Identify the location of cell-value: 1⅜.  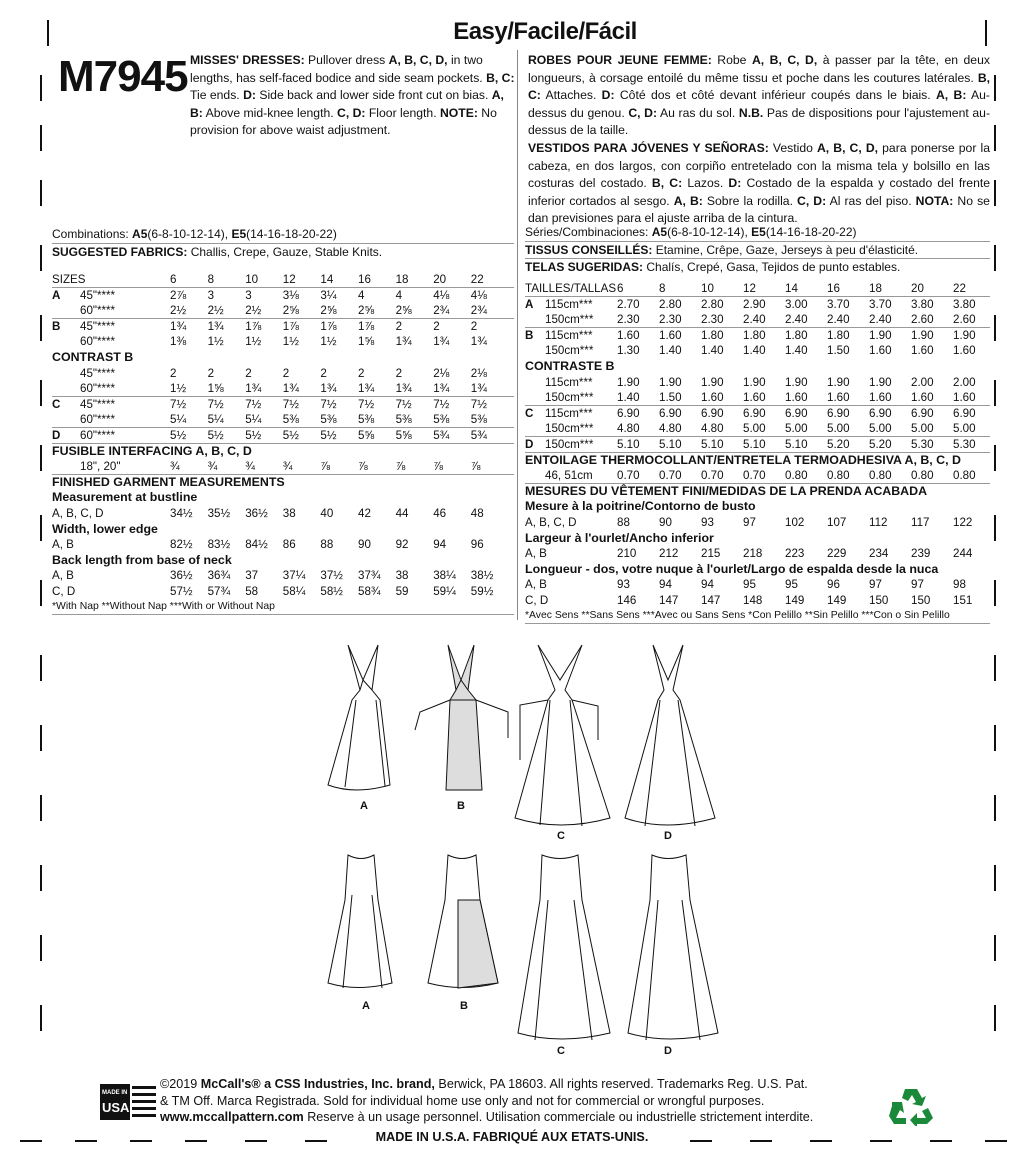
(178, 342).